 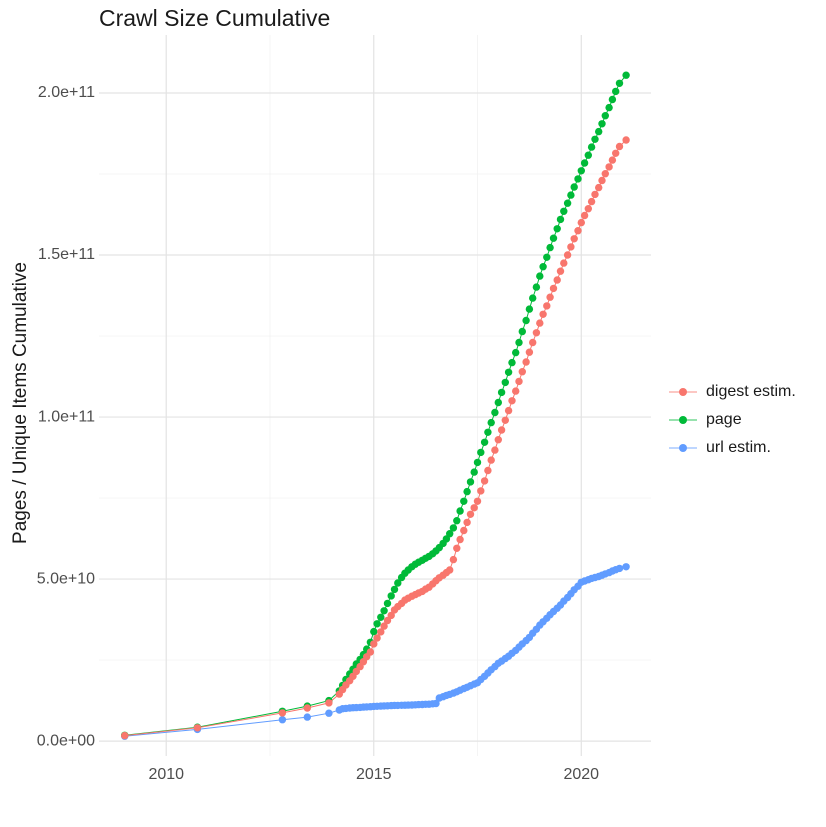 I want to click on legend-item-page: page, so click(x=732, y=420).